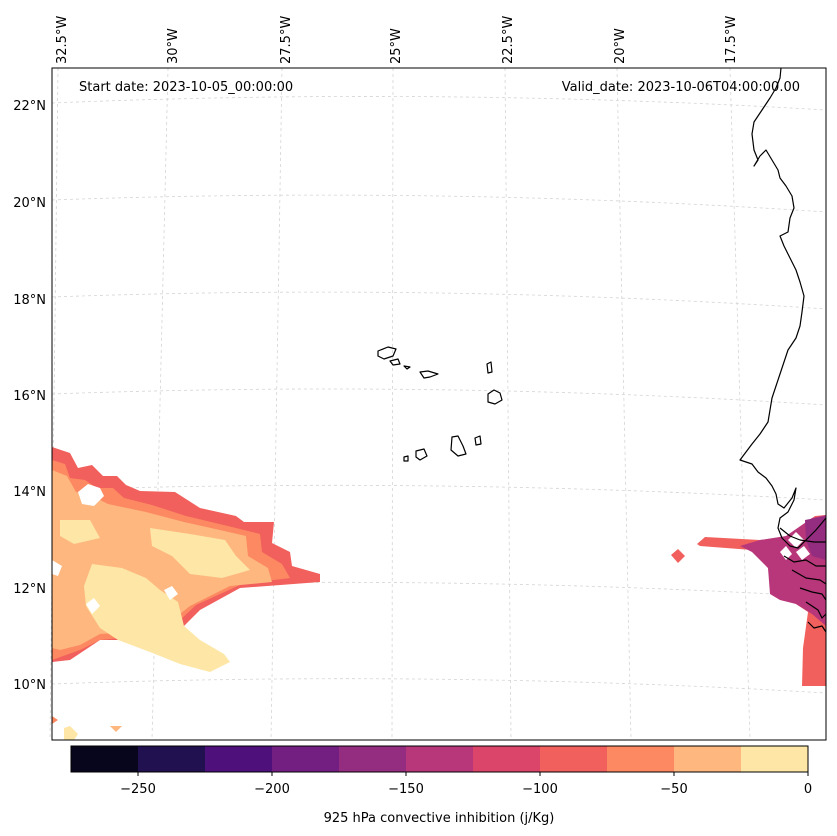  Describe the element at coordinates (272, 789) in the screenshot. I see `colorbar-tick-label: −200` at that location.